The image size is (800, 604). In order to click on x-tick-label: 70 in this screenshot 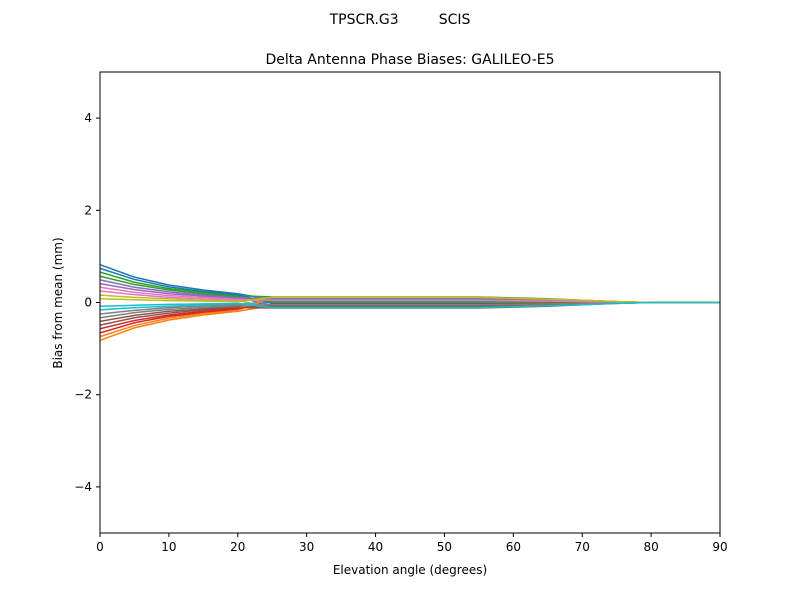, I will do `click(582, 547)`.